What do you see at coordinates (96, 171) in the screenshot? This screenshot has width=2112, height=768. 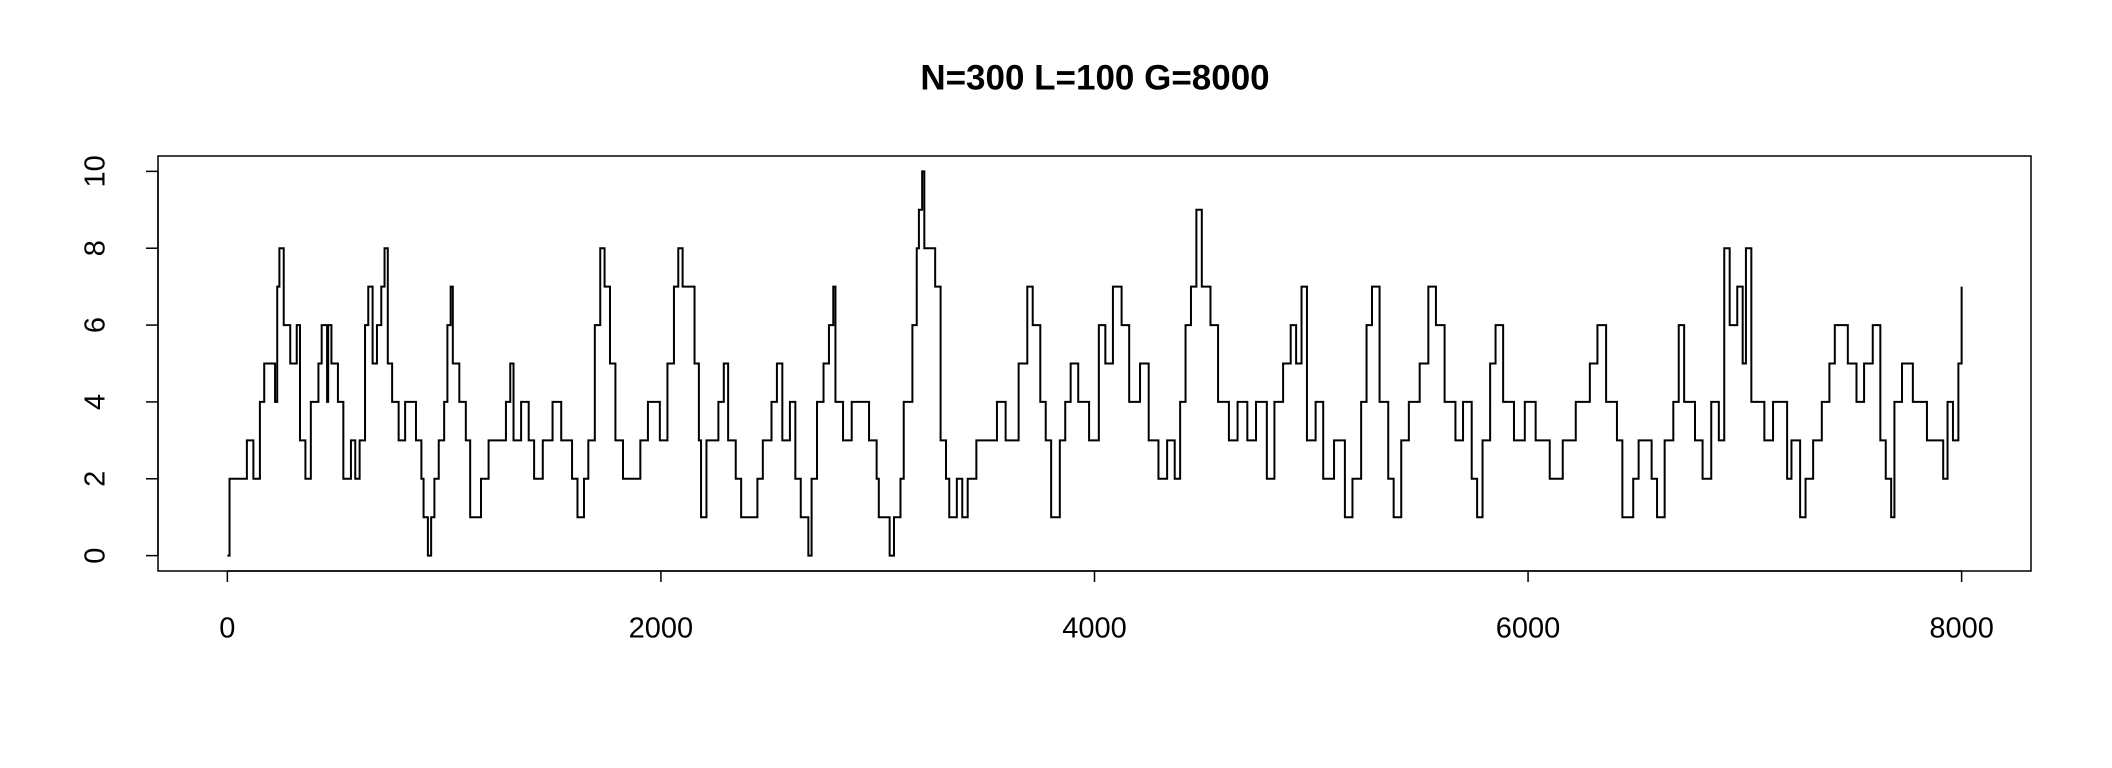 I see `y-tick-label: 10` at bounding box center [96, 171].